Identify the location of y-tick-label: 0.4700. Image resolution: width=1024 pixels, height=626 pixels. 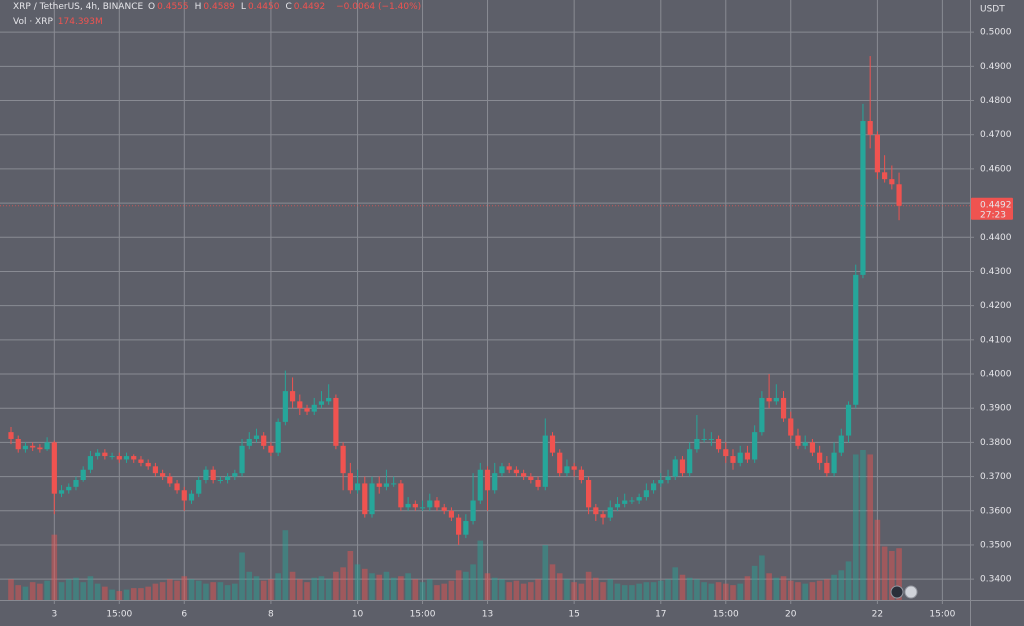
(996, 135).